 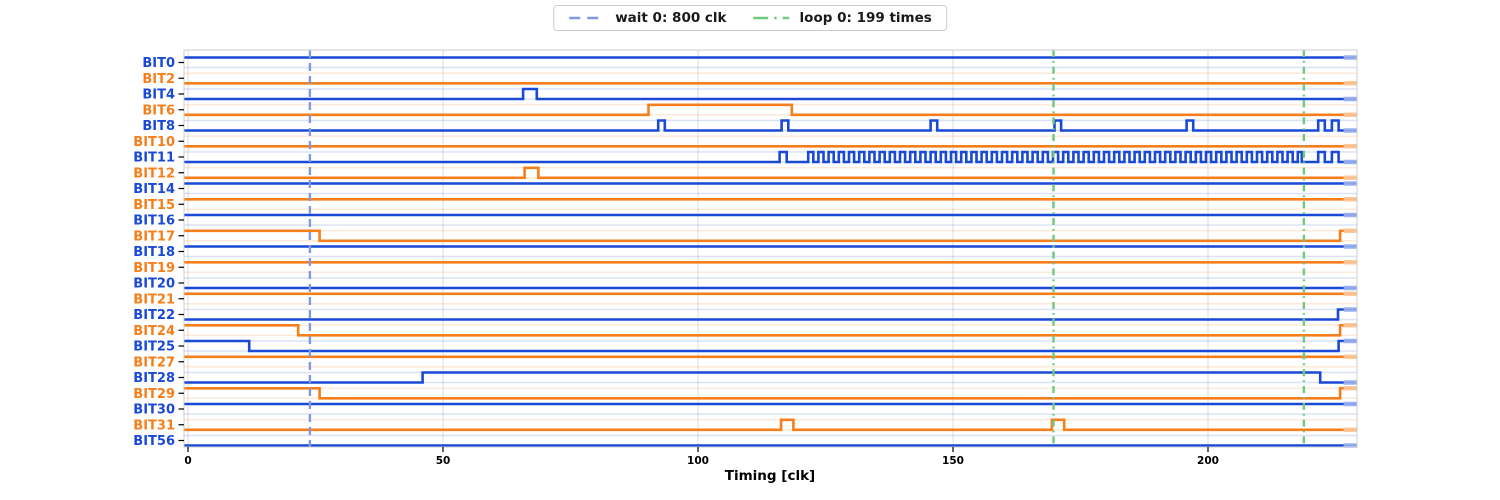 I want to click on row-label-BIT31: BIT31, so click(x=154, y=425).